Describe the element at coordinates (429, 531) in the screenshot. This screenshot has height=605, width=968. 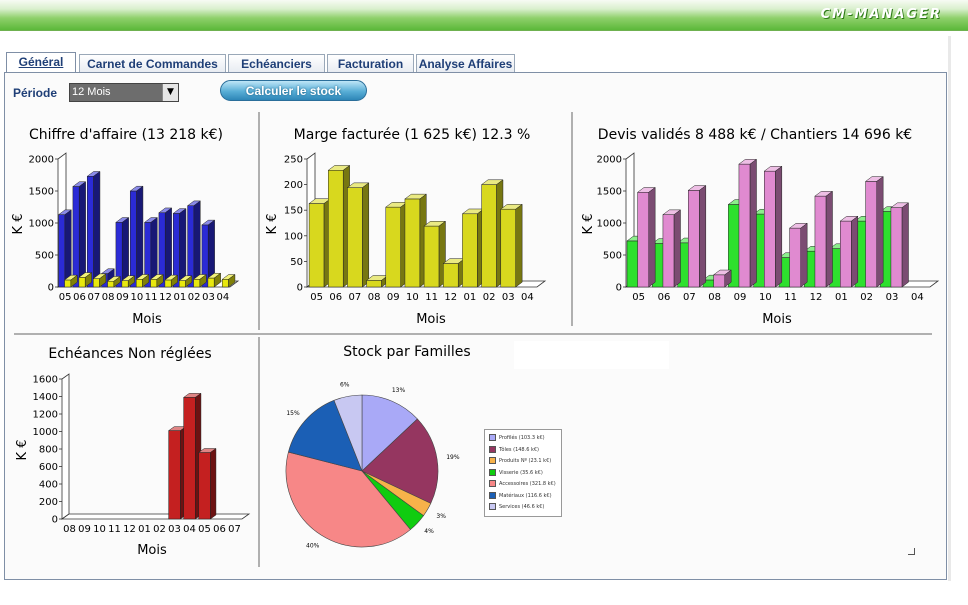
I see `pie-percent-label: 4%` at that location.